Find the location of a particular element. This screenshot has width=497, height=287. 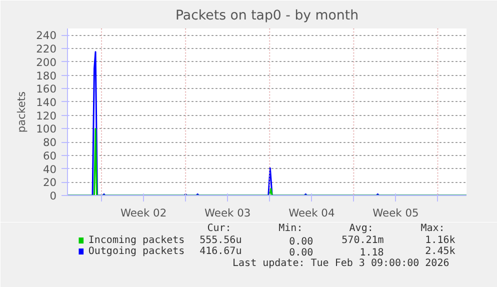

x-tick-label: Week 05 is located at coordinates (395, 213).